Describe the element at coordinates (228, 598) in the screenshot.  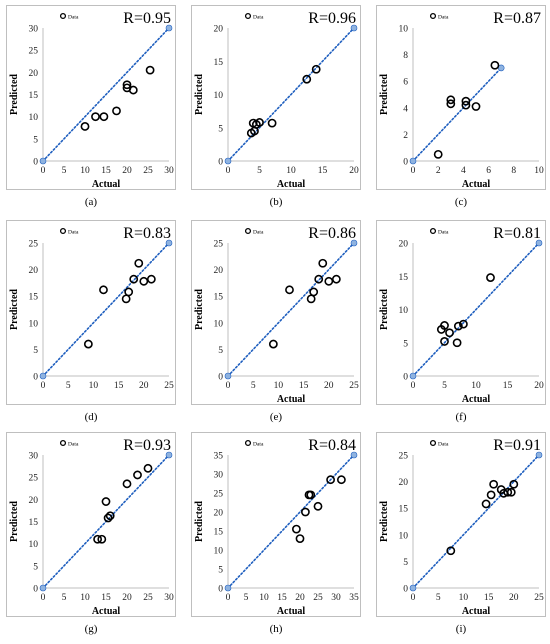
I see `x-tick-label: 0` at that location.